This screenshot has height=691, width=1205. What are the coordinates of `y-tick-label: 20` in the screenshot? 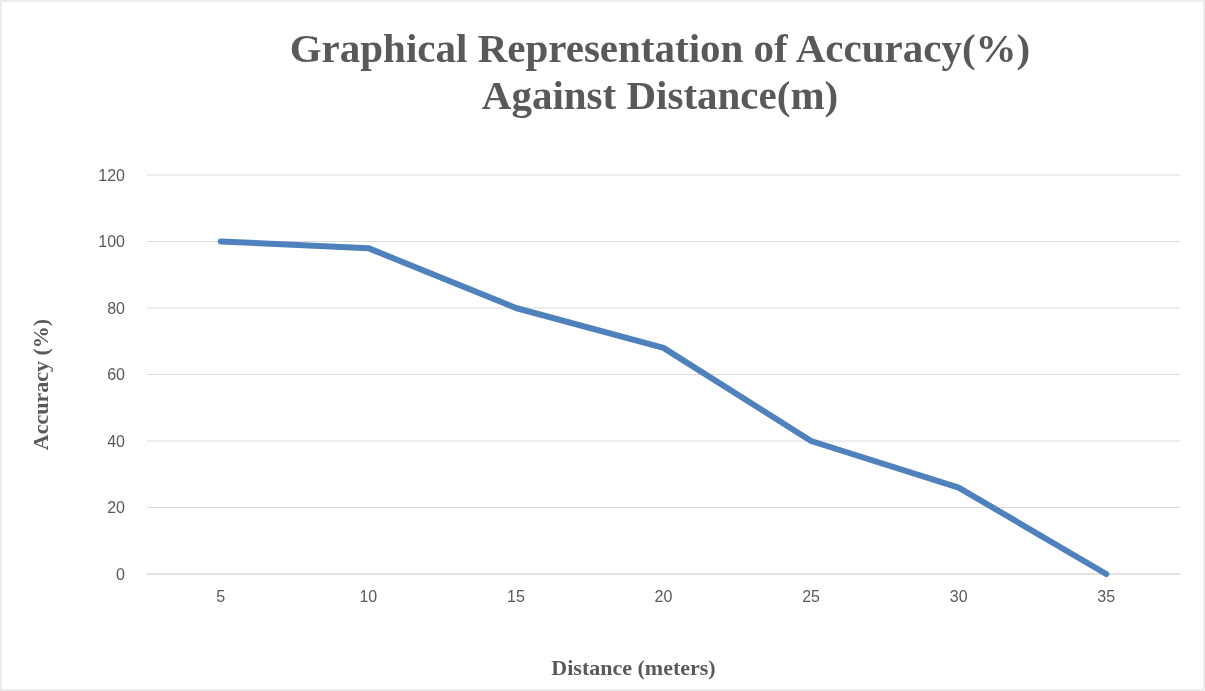 It's located at (116, 508).